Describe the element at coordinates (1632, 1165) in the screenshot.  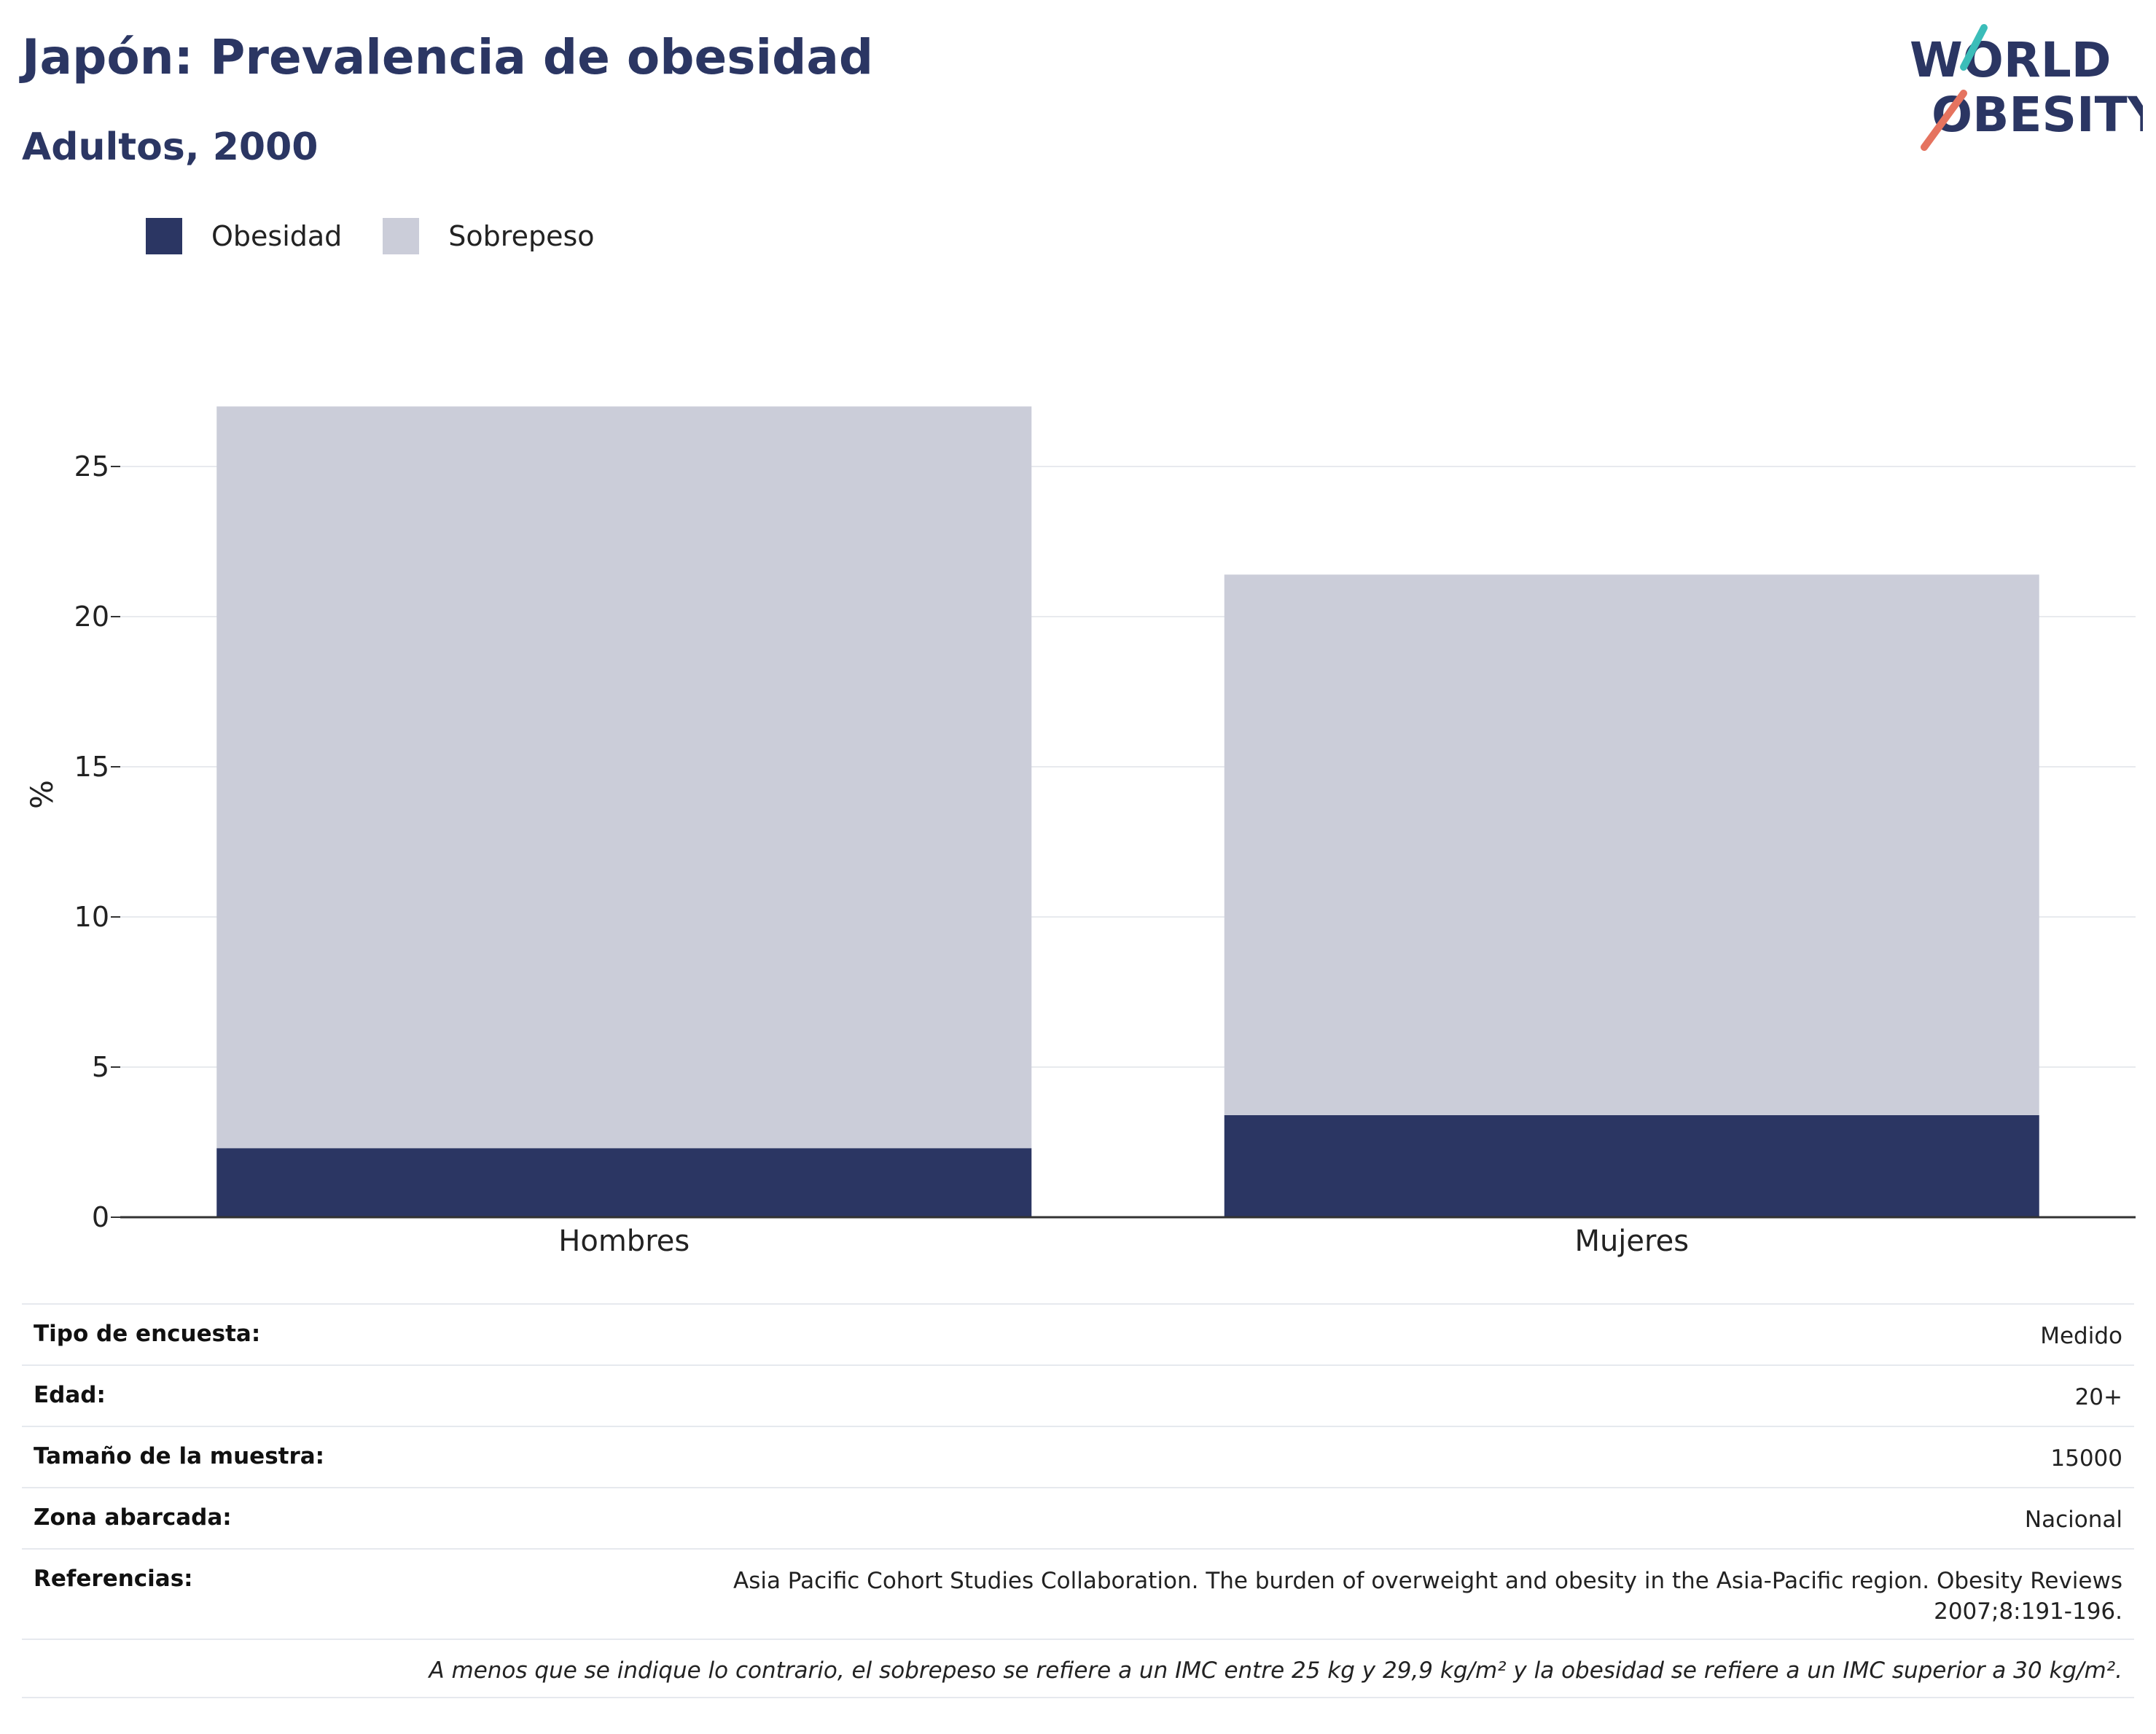
I see `bar-obesidad-mujeres` at that location.